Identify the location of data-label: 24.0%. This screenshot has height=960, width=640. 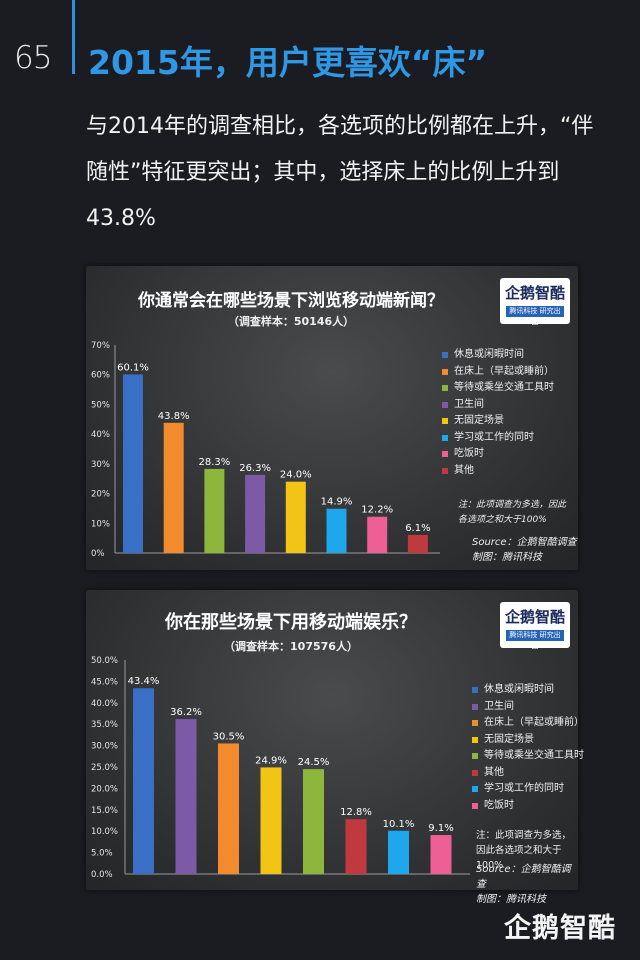
(296, 475).